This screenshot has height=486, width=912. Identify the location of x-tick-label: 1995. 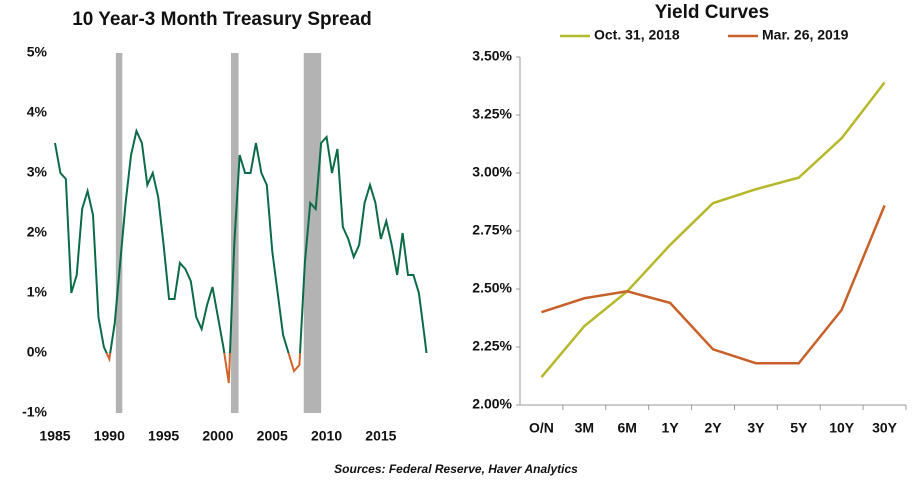
(163, 436).